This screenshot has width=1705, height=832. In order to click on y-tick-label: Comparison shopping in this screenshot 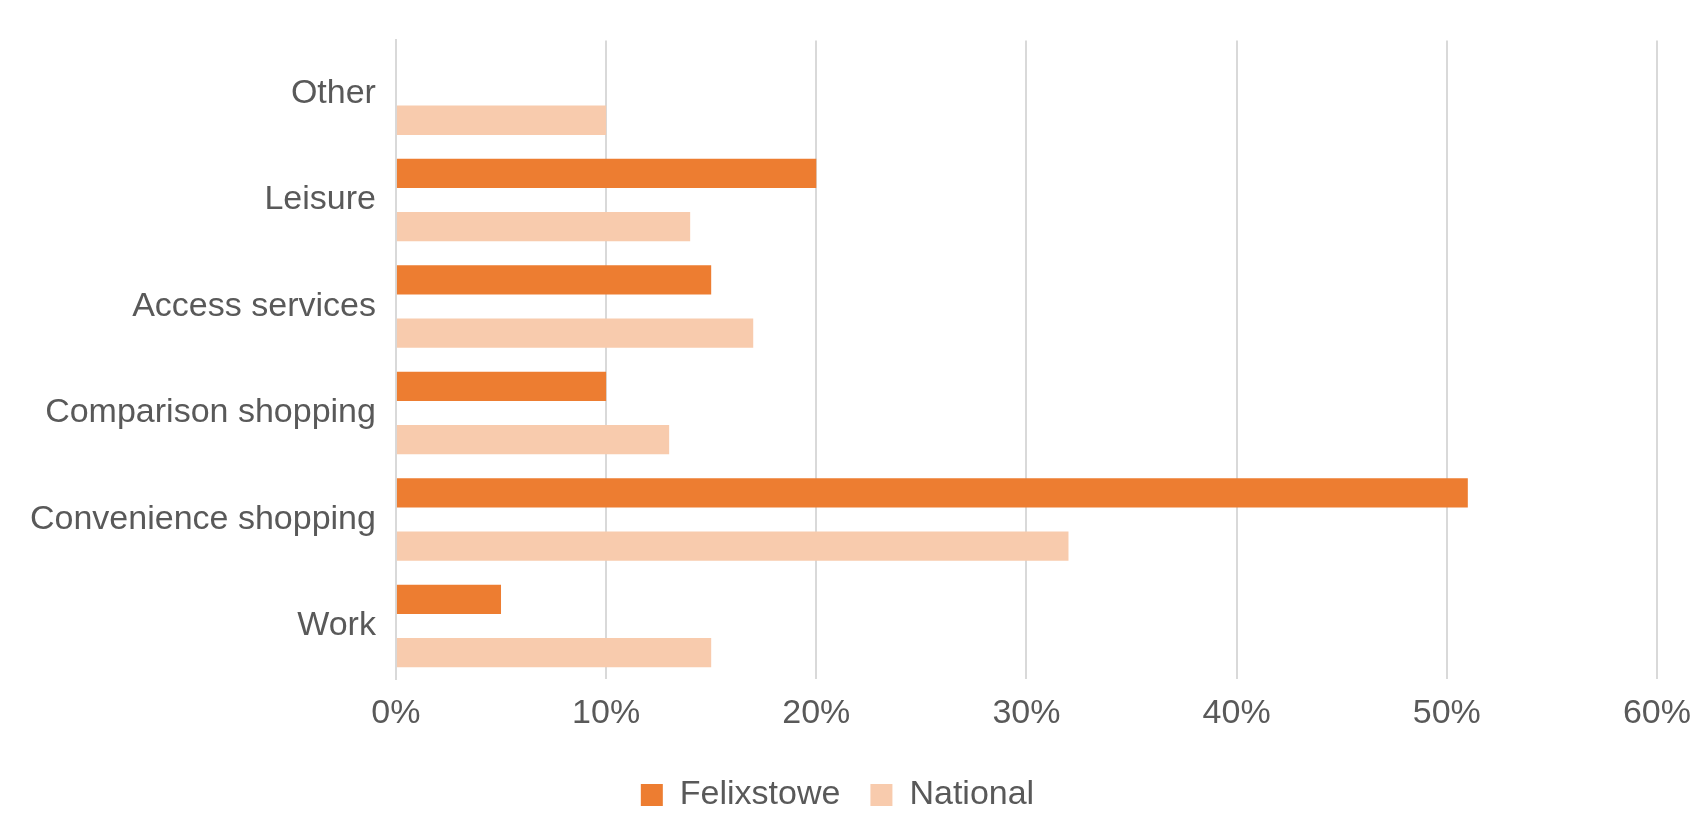, I will do `click(210, 410)`.